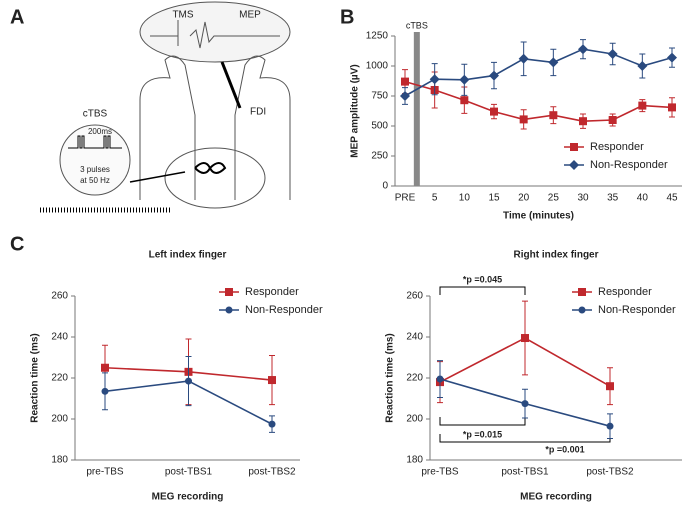 This screenshot has height=507, width=699. Describe the element at coordinates (17, 244) in the screenshot. I see `panel-label: C` at that location.